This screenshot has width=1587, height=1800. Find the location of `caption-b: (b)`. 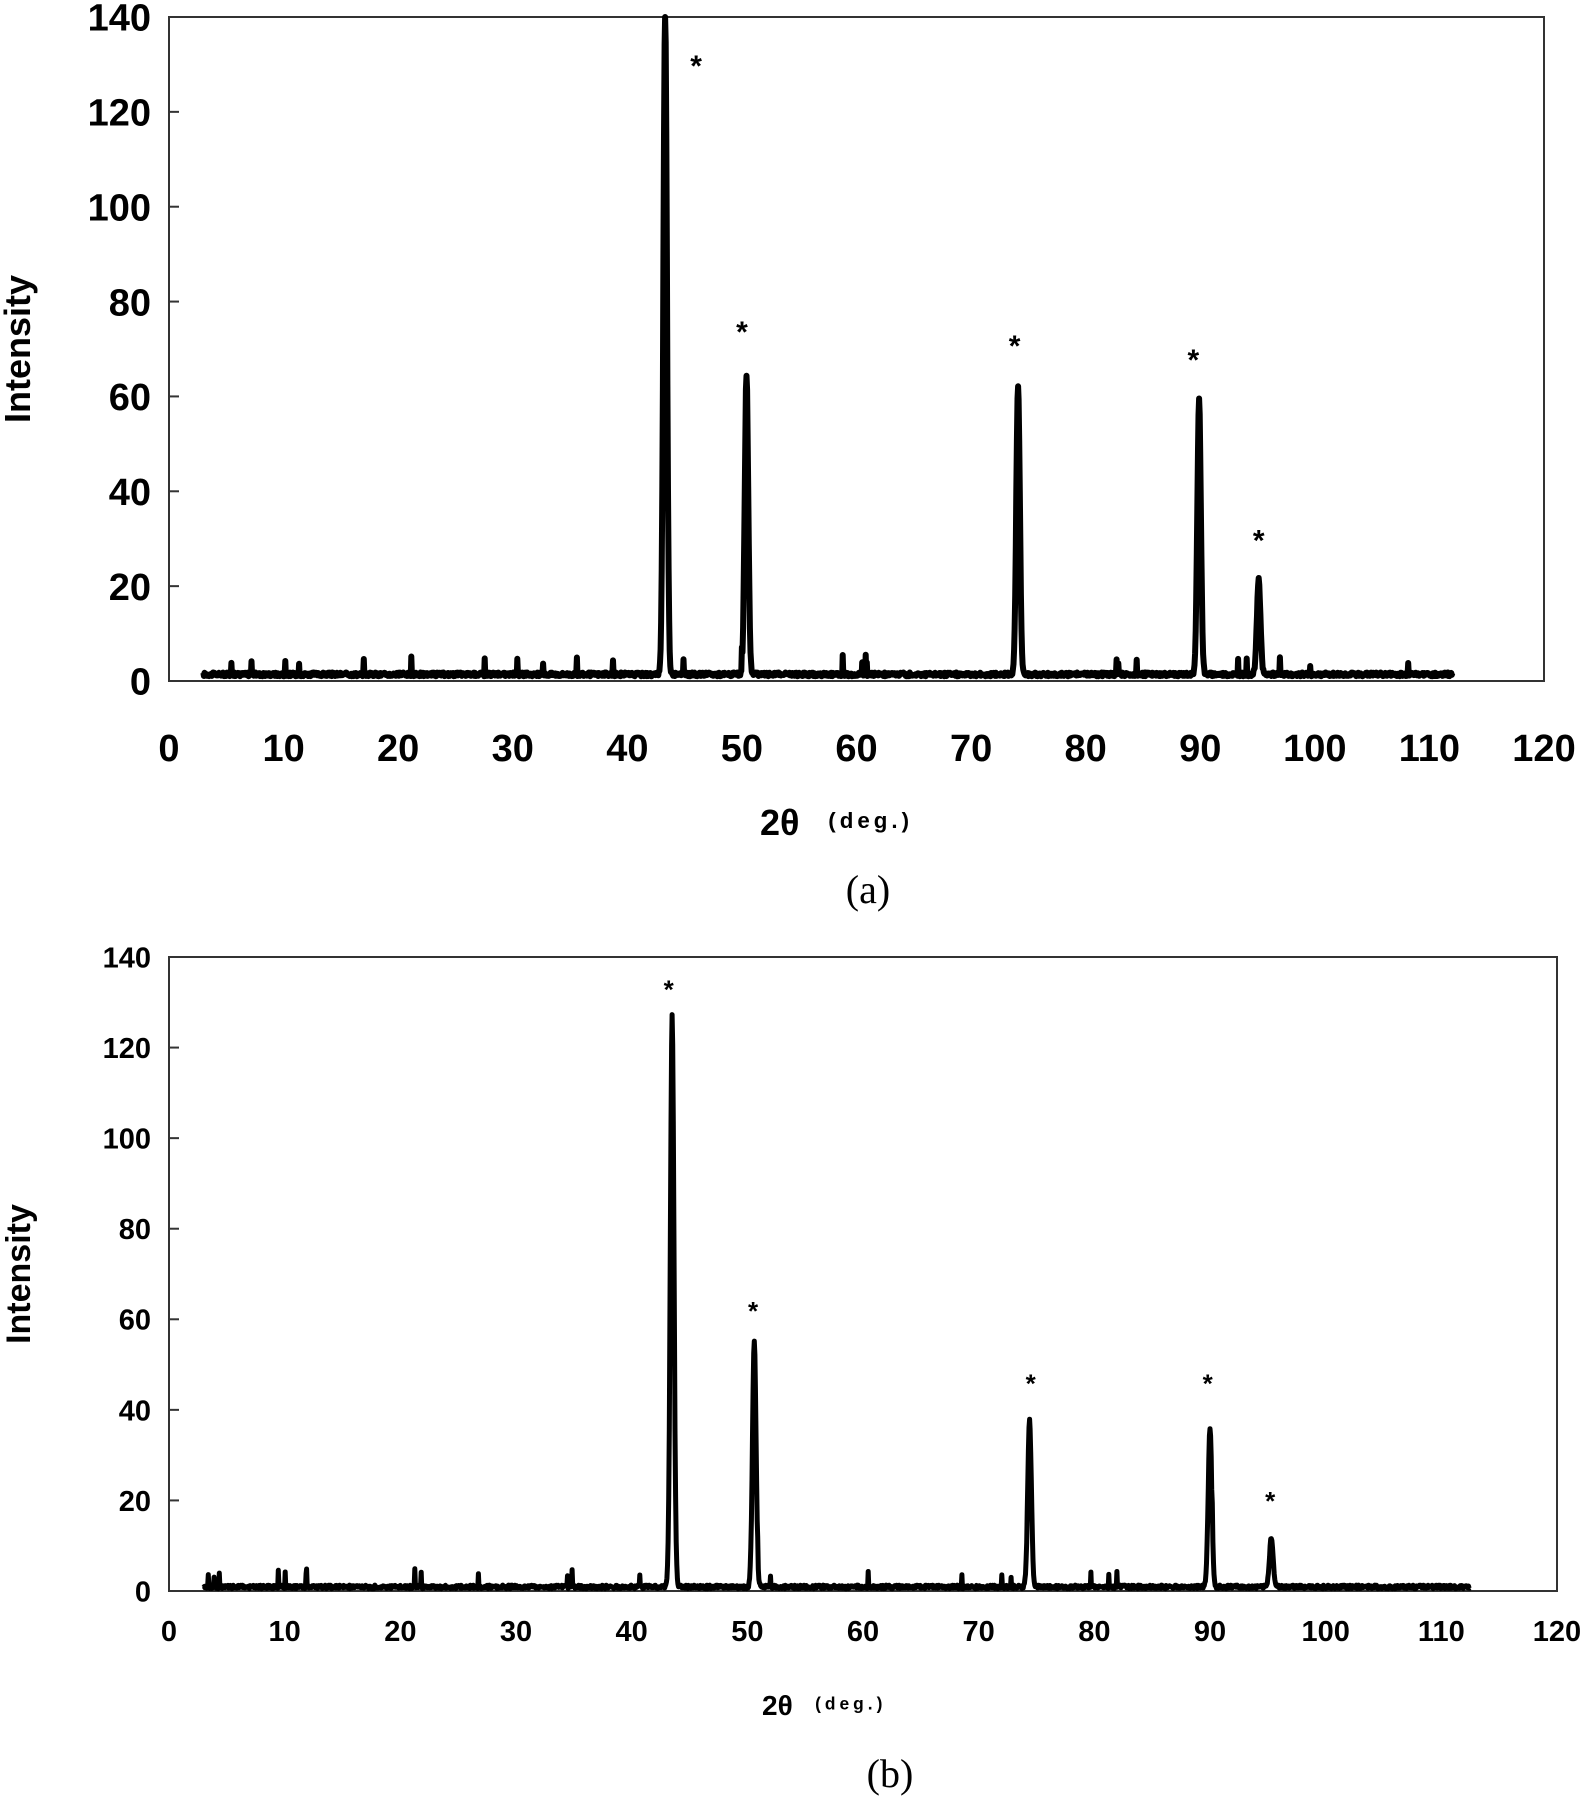

caption-b: (b) is located at coordinates (890, 1773).